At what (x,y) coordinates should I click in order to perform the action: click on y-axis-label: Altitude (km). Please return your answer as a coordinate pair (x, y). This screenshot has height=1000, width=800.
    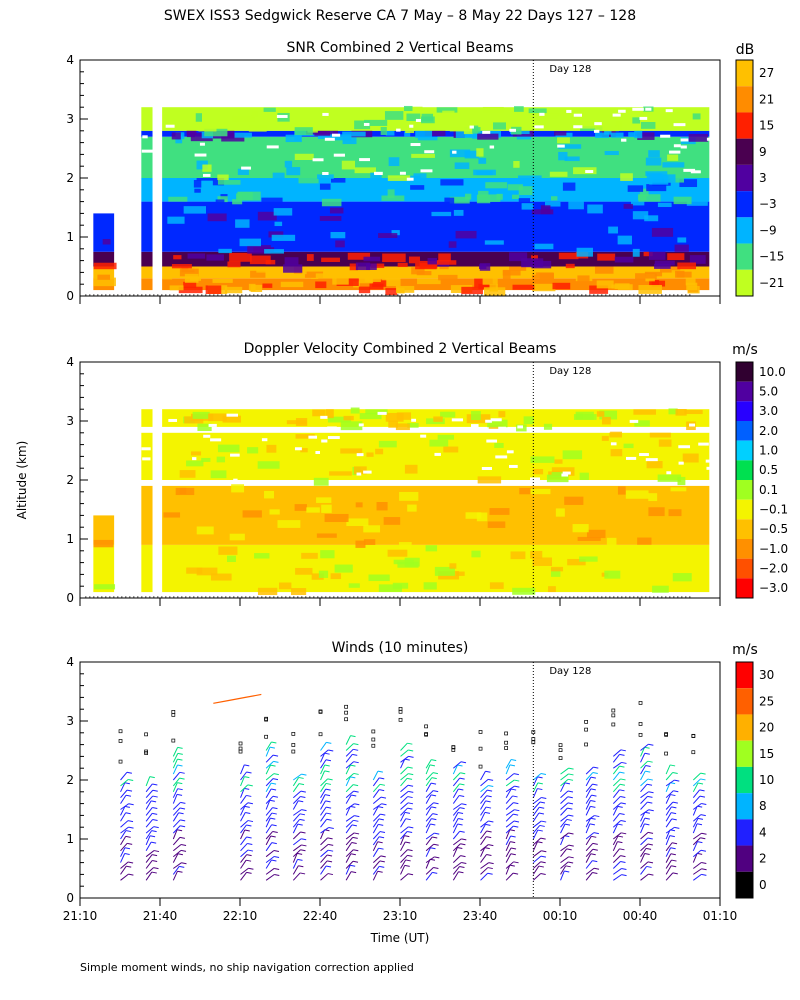
    Looking at the image, I should click on (22, 480).